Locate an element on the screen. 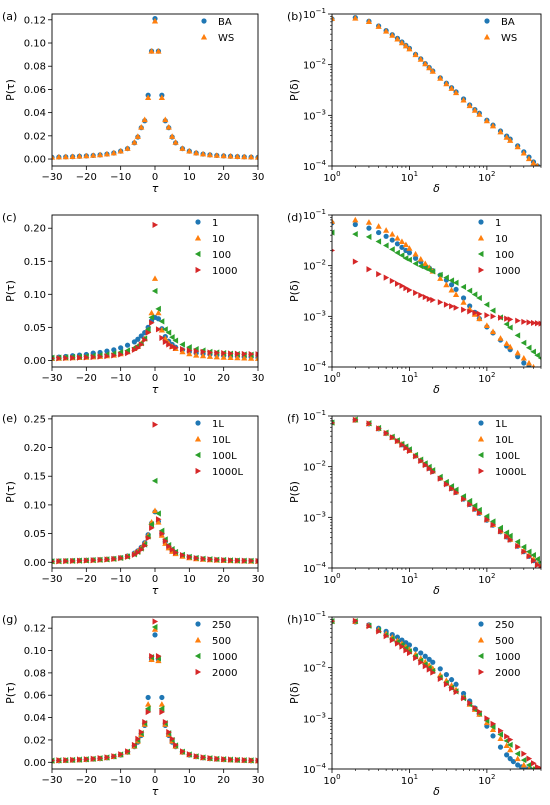 The image size is (550, 805). x-tick-label: 30 is located at coordinates (258, 780).